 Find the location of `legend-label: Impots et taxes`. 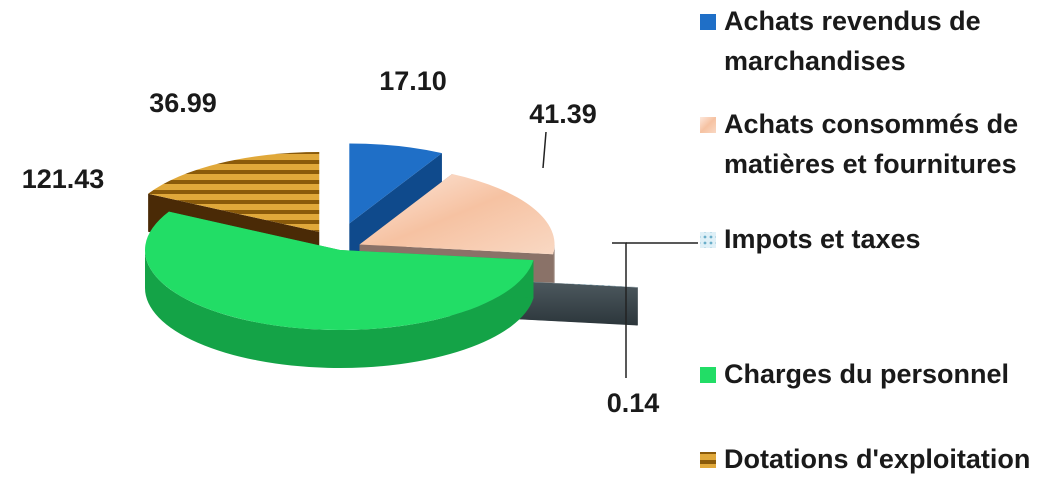

legend-label: Impots et taxes is located at coordinates (822, 239).